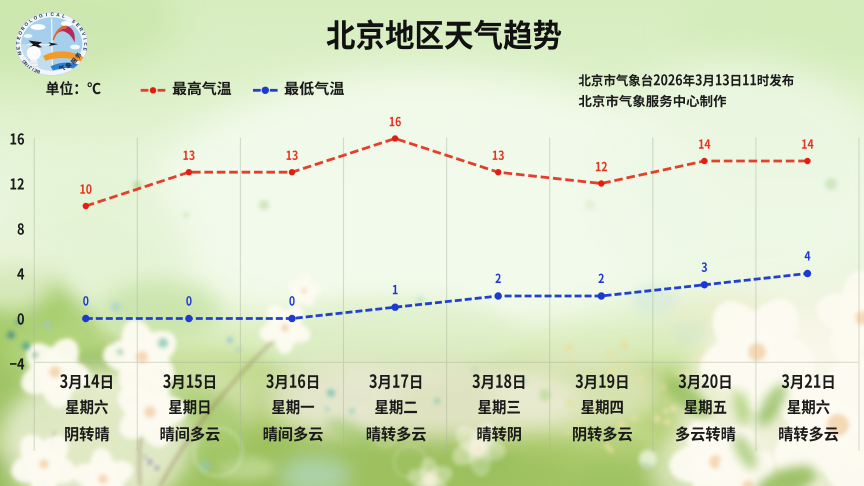 The width and height of the screenshot is (864, 486). I want to click on svg-text: N, so click(26, 64).